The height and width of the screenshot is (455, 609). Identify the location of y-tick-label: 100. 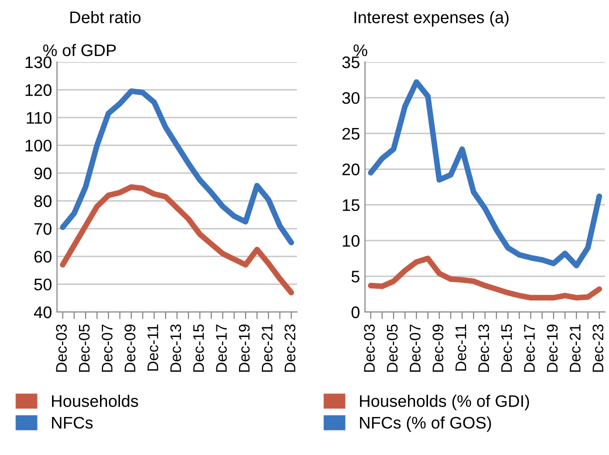
(39, 146).